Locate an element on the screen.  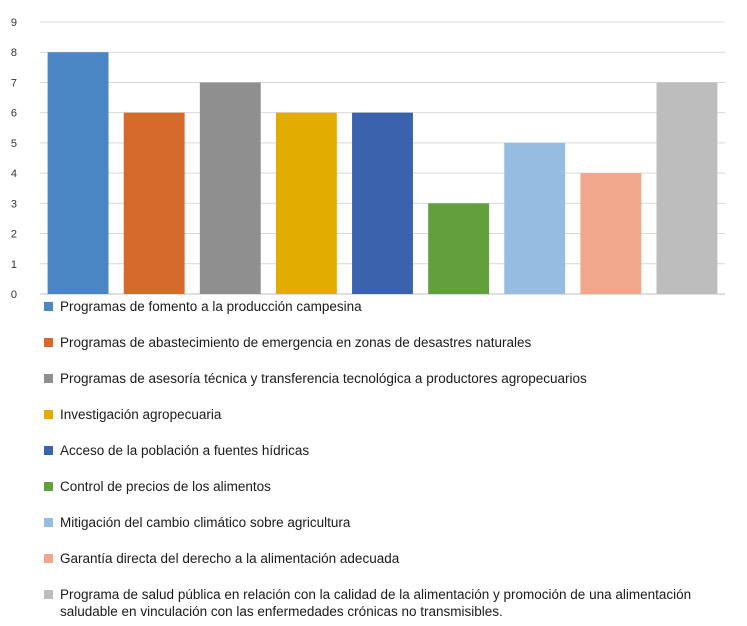
y-tick-label: 0 is located at coordinates (14, 294).